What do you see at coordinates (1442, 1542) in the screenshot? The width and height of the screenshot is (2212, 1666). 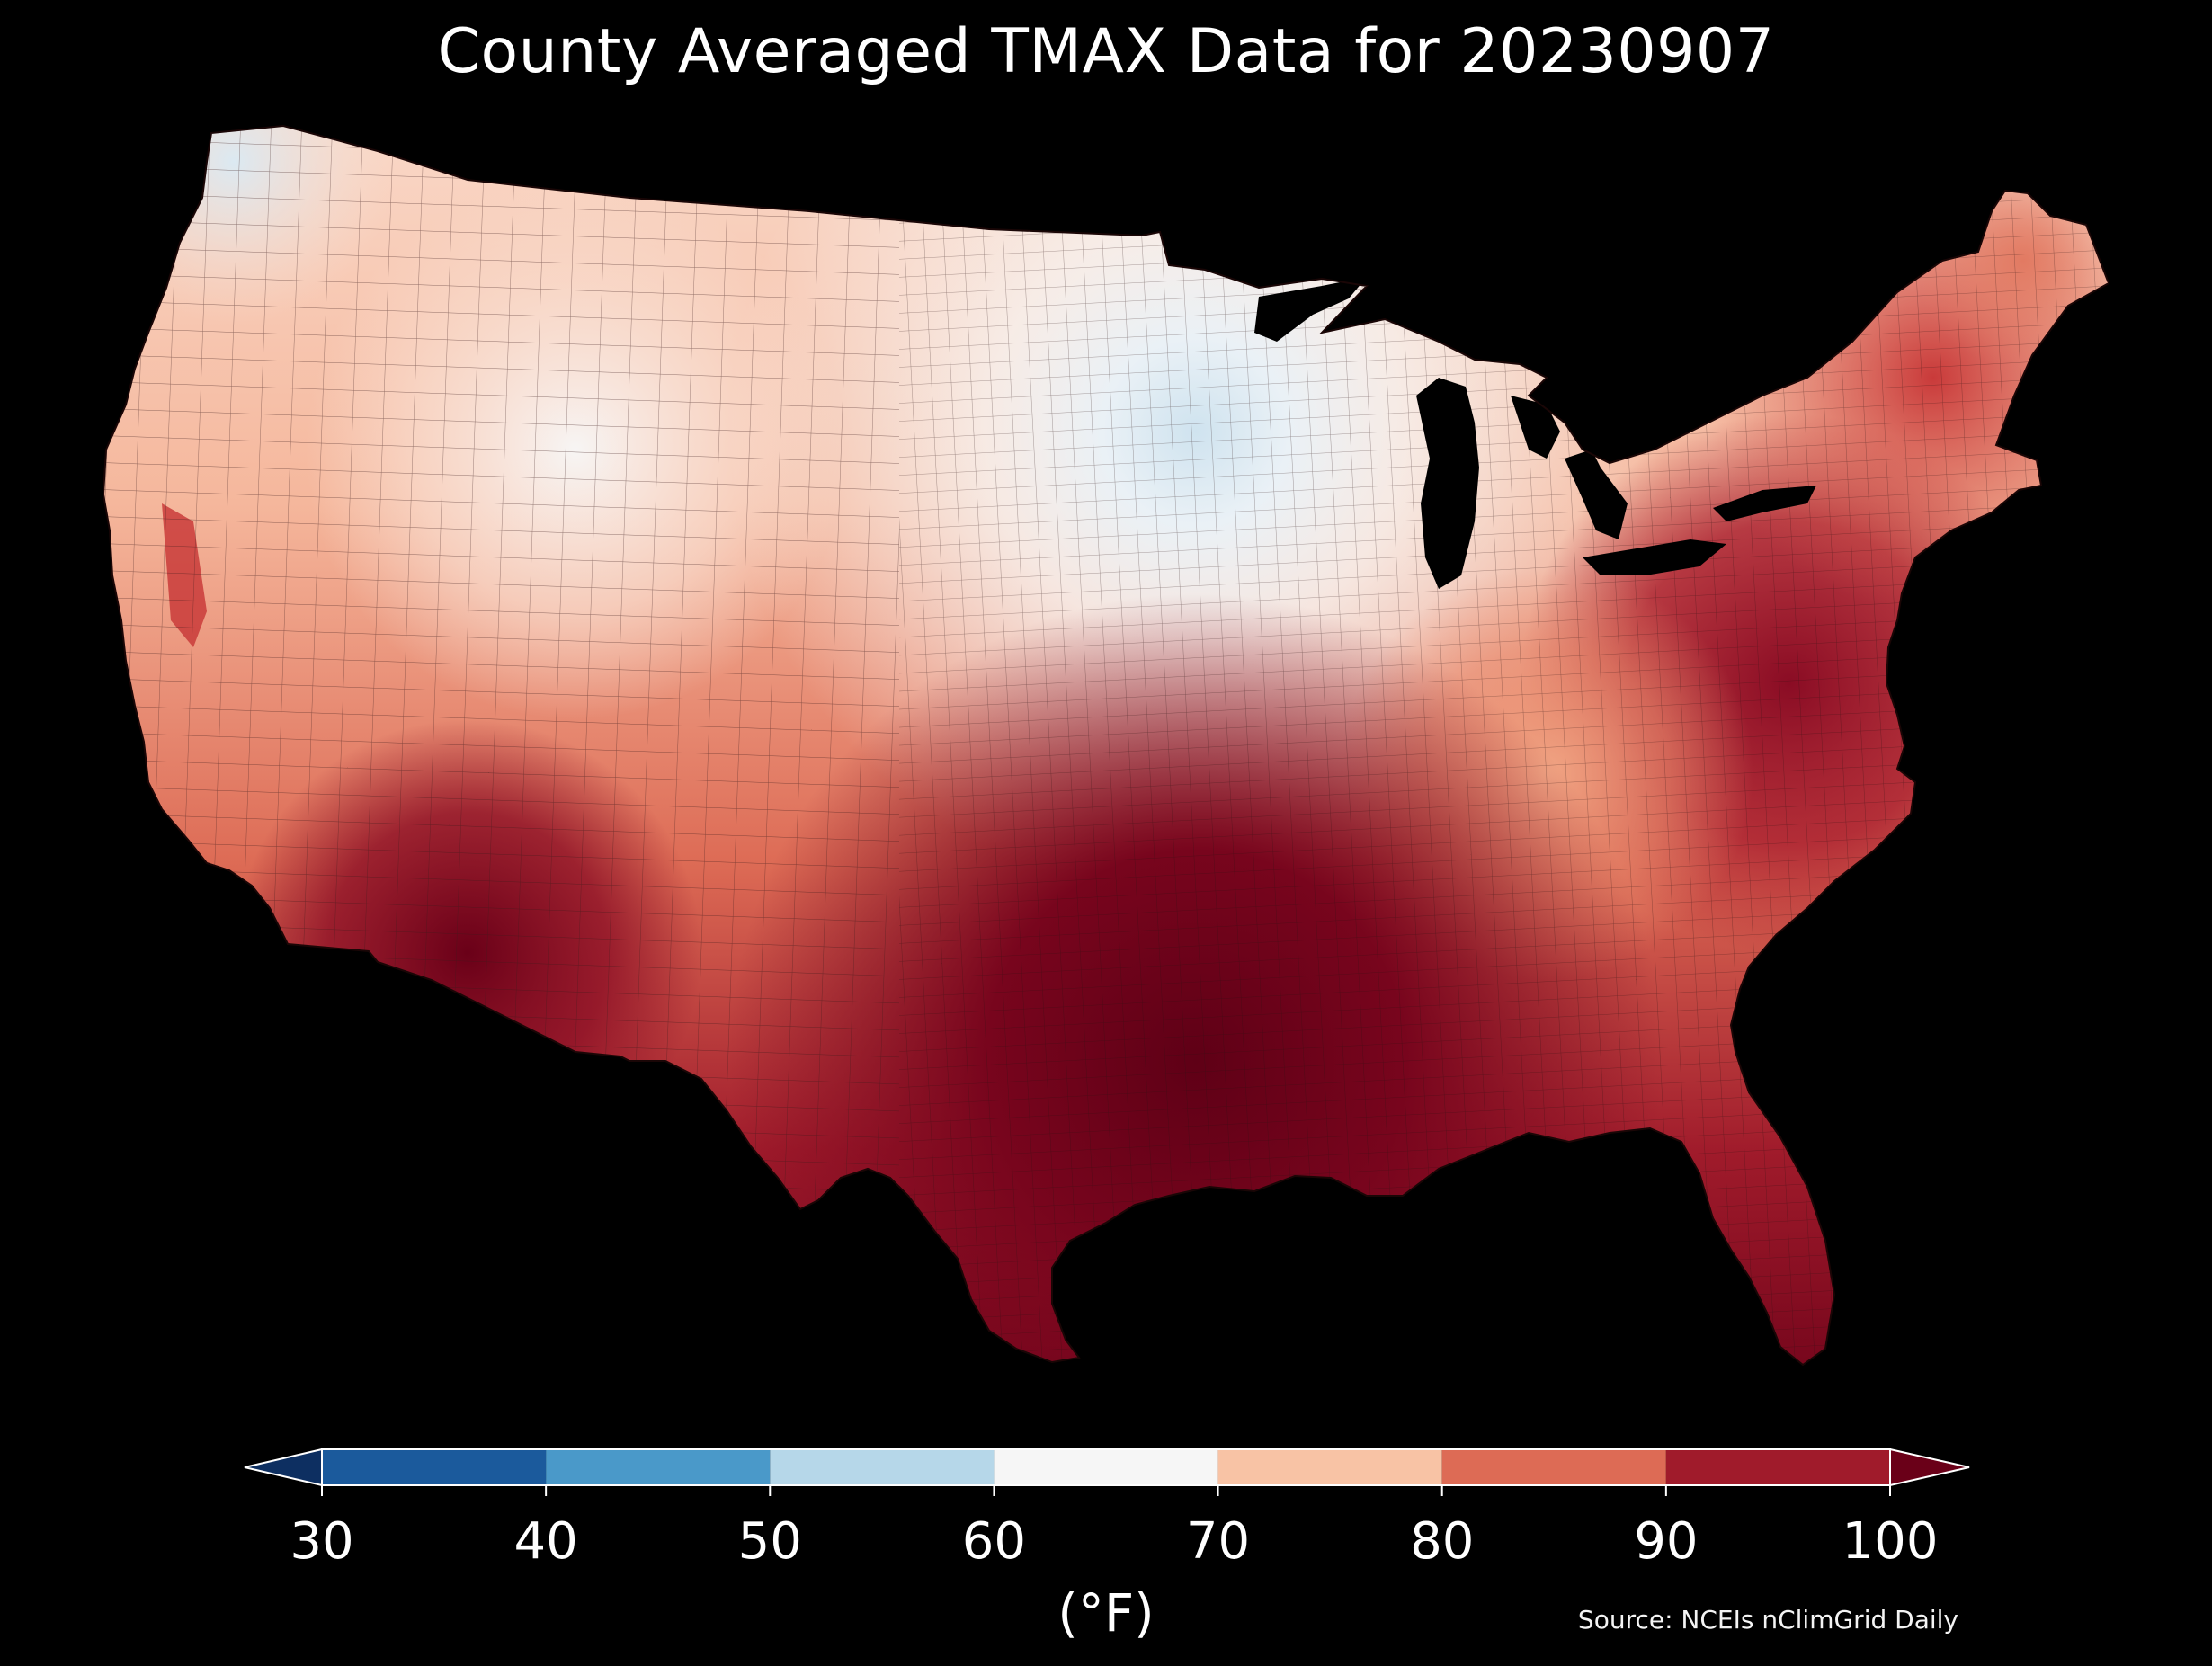 I see `colorbar-tick-label-80: 80` at bounding box center [1442, 1542].